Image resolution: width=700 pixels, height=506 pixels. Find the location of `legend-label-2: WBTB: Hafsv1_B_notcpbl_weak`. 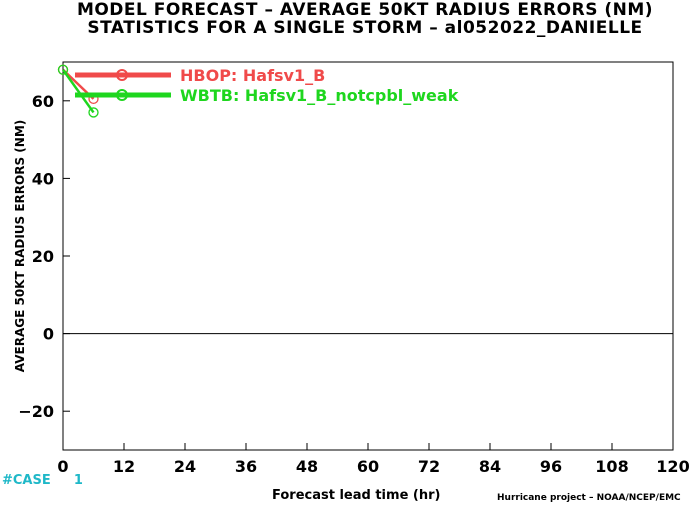

legend-label-2: WBTB: Hafsv1_B_notcpbl_weak is located at coordinates (319, 95).